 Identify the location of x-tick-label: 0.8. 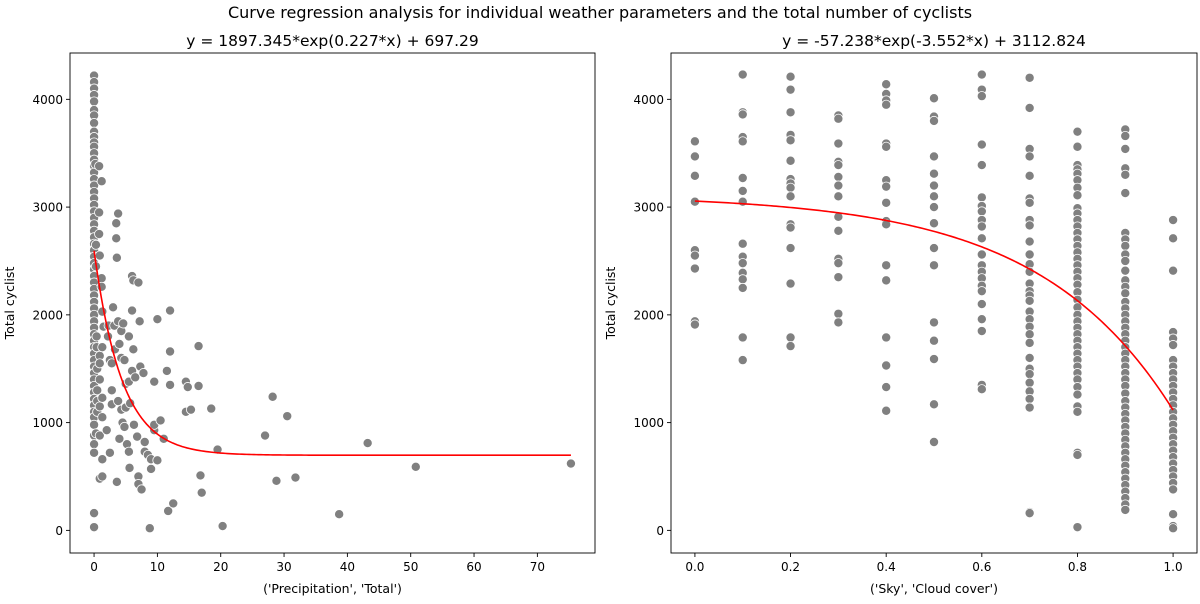
(1077, 567).